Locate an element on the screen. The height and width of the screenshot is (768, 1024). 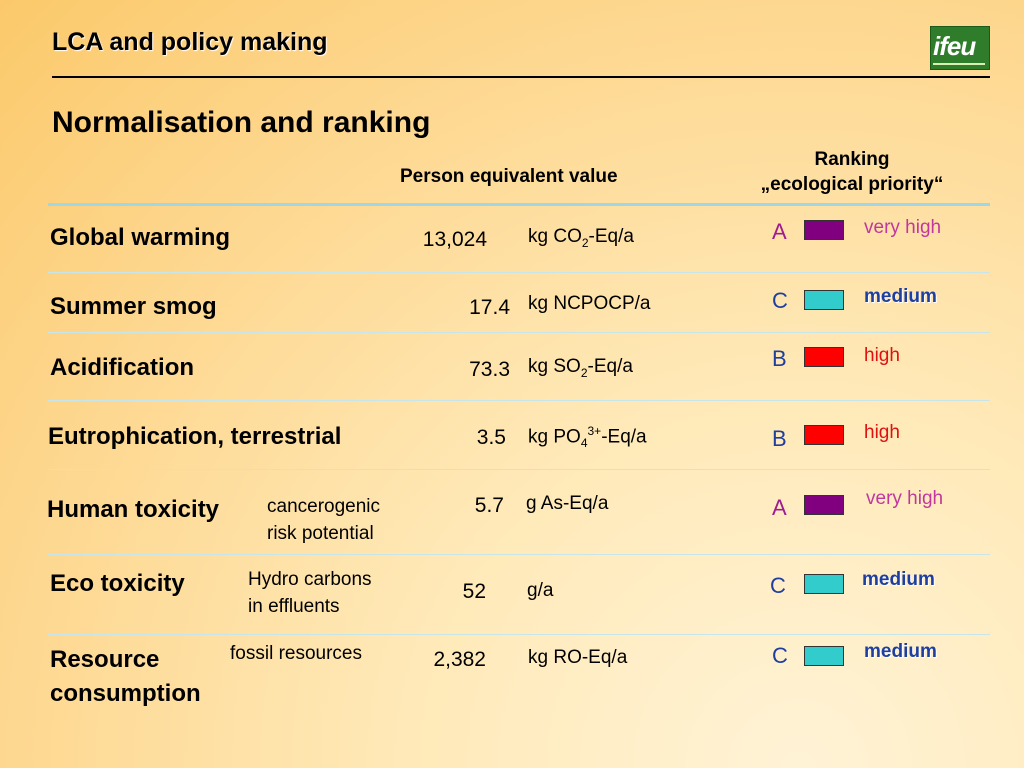
priority-swatch-human-toxicity is located at coordinates (824, 505).